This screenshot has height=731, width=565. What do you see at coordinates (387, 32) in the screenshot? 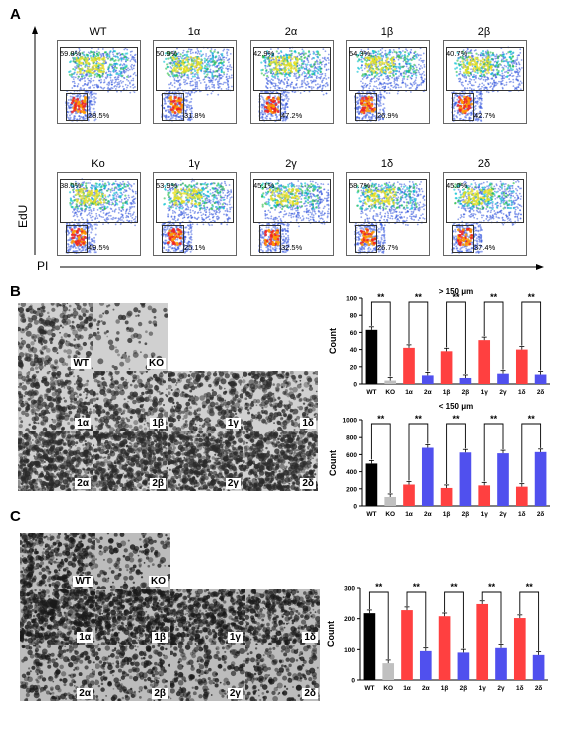
I see `flow-plot-title: 1β` at bounding box center [387, 32].